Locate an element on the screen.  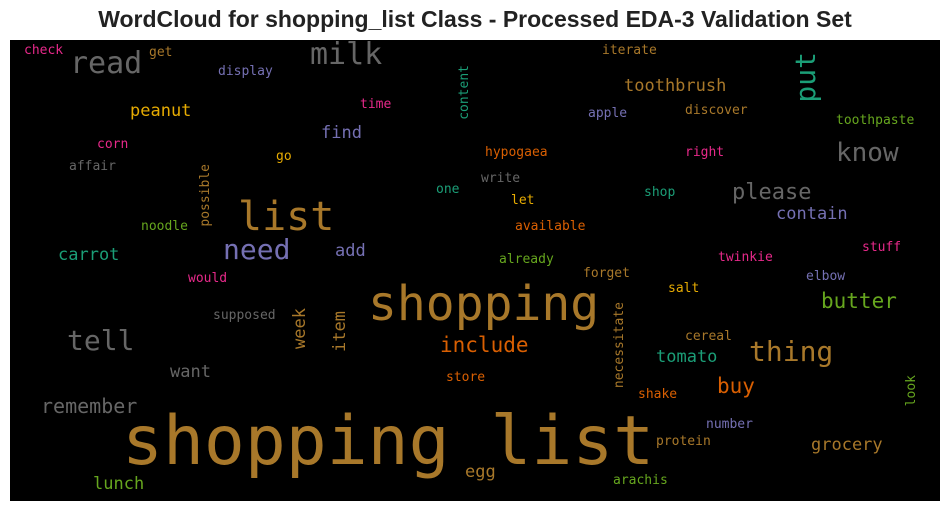
word-number: number is located at coordinates (729, 424).